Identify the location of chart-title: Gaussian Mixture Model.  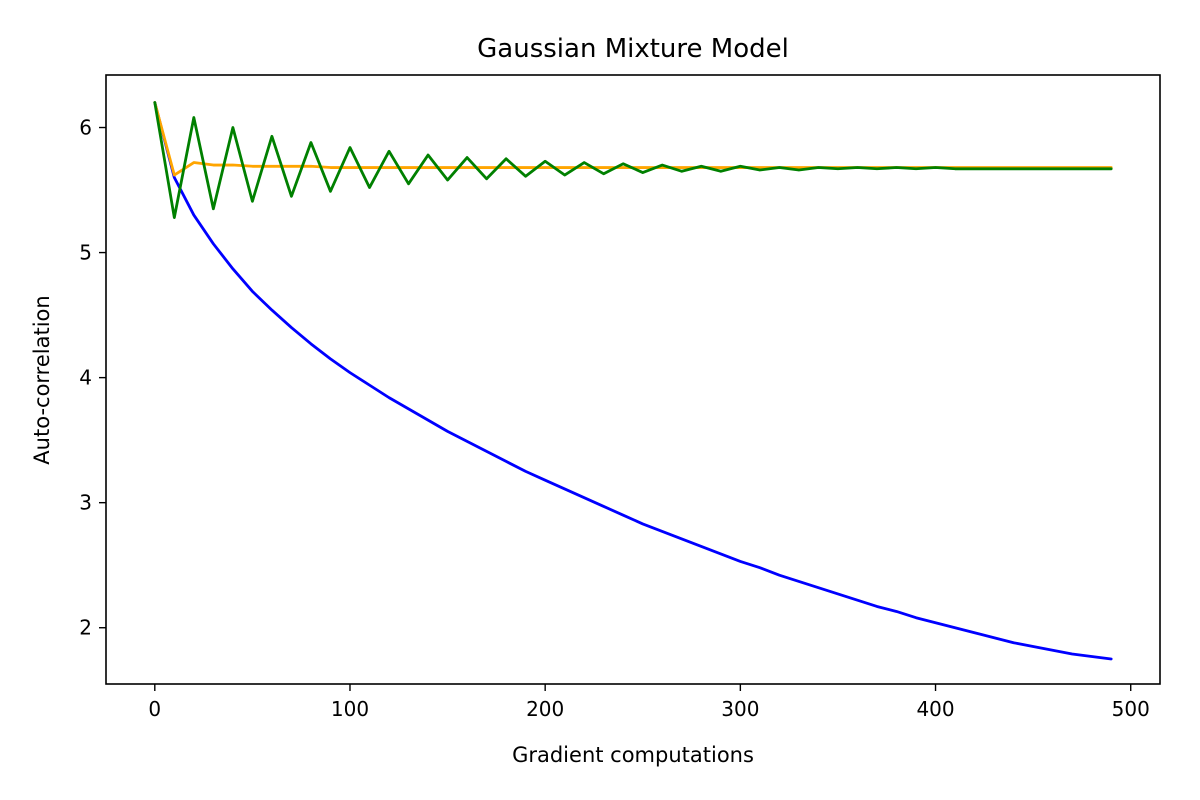
(633, 49).